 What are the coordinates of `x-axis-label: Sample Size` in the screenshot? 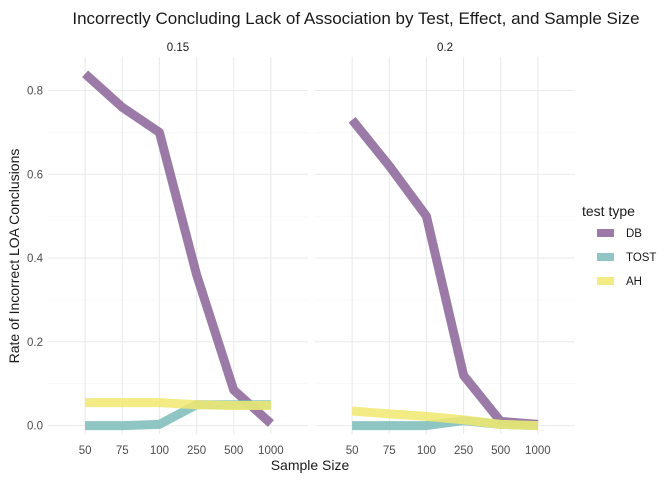 It's located at (310, 465).